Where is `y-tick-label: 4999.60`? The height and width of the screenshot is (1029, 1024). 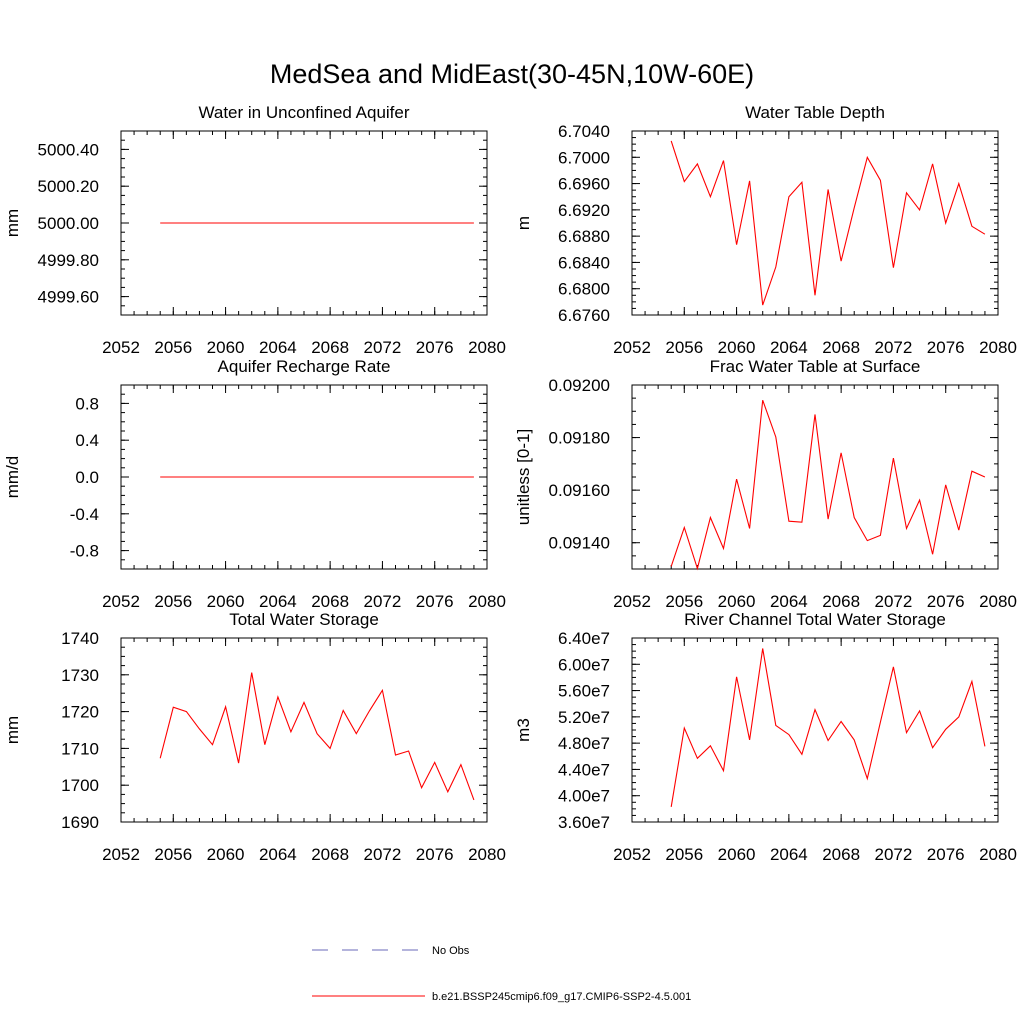 y-tick-label: 4999.60 is located at coordinates (68, 297).